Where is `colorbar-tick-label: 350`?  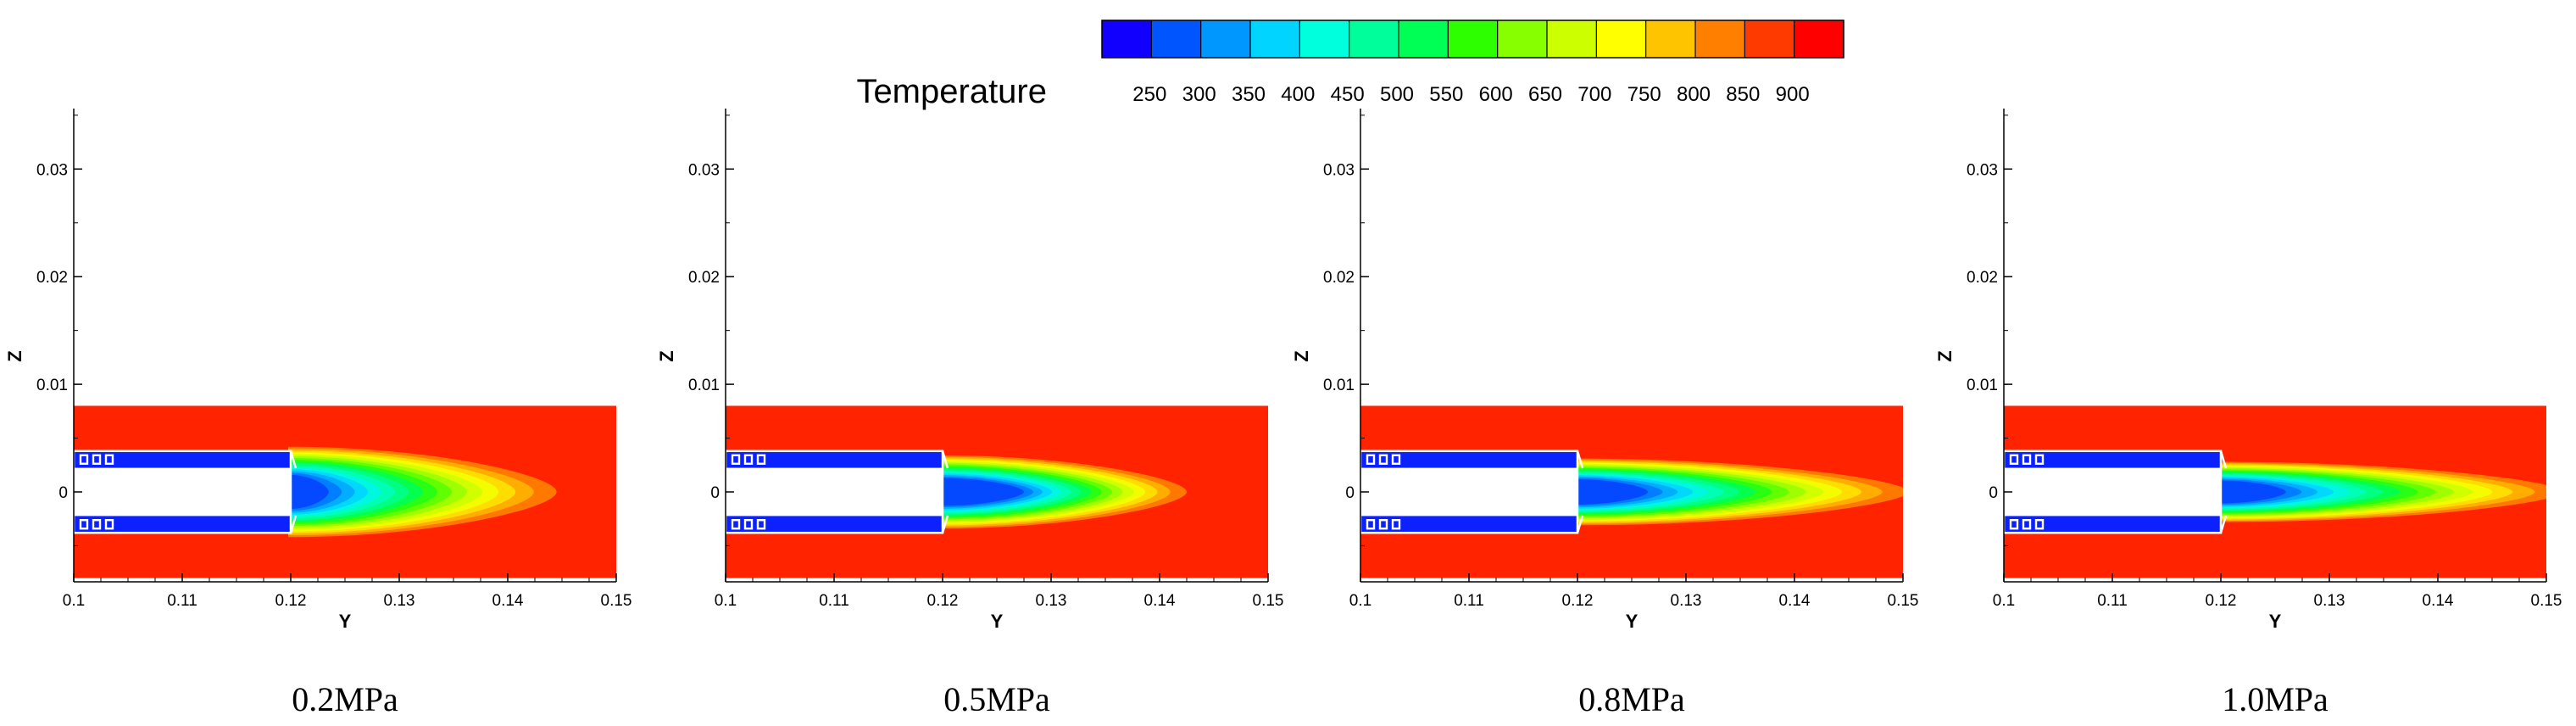 colorbar-tick-label: 350 is located at coordinates (1249, 94).